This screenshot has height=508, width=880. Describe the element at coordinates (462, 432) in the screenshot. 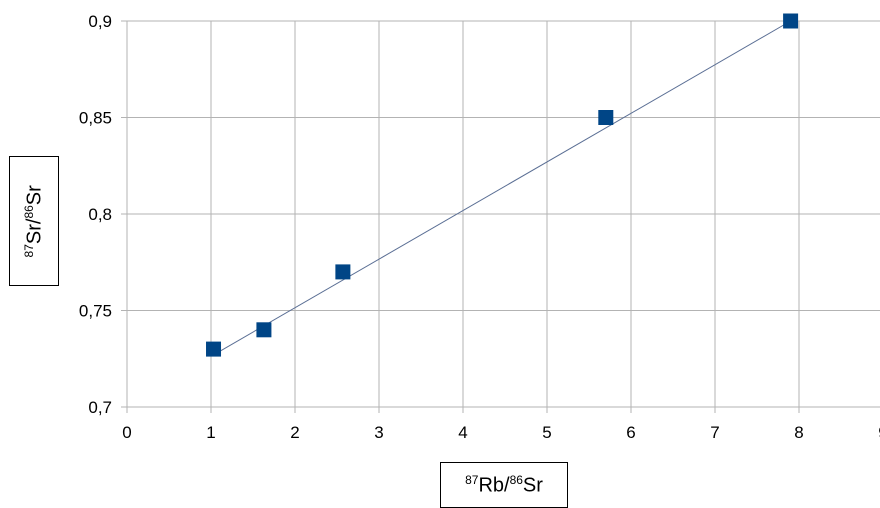

I see `x-tick-label: 4` at that location.